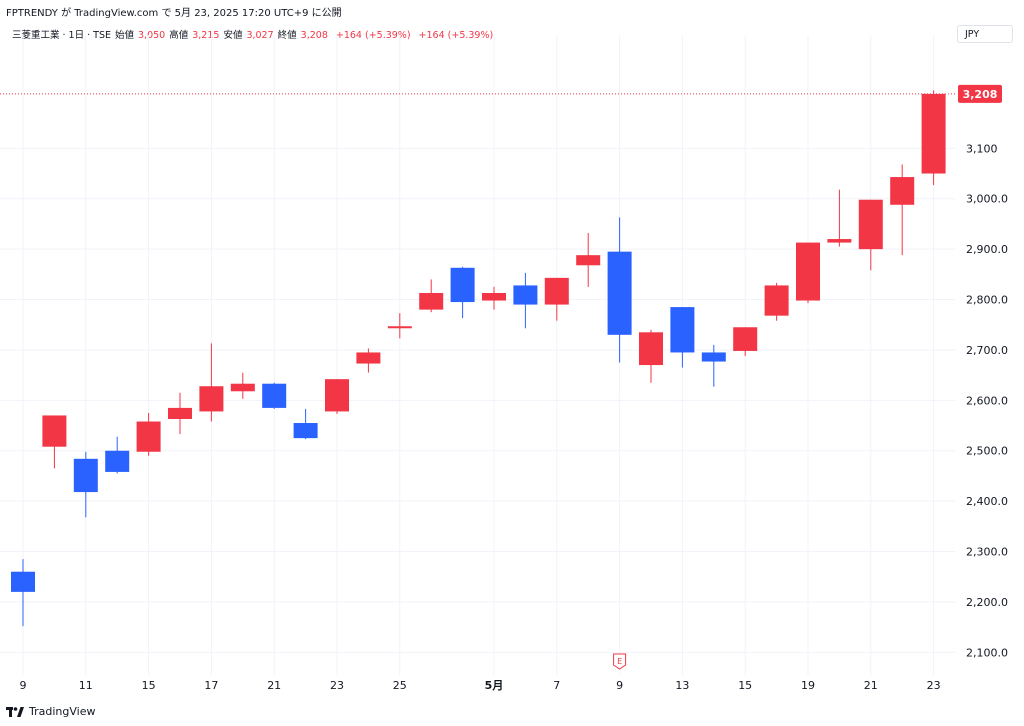 The height and width of the screenshot is (726, 1024). I want to click on footer-brand-text: TradingView, so click(62, 711).